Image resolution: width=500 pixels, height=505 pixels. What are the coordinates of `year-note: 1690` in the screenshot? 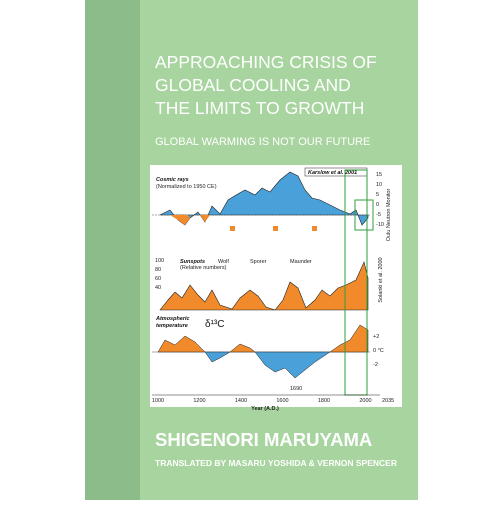 It's located at (296, 389).